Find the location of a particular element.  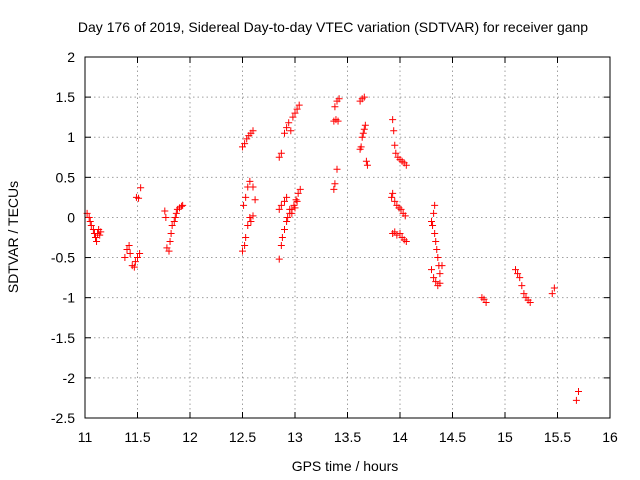

x-tick-label: 15 is located at coordinates (505, 437).